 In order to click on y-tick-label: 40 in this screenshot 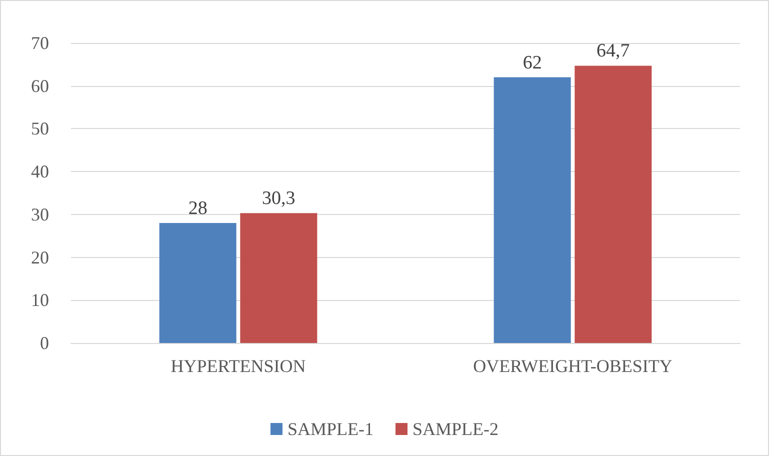, I will do `click(40, 172)`.